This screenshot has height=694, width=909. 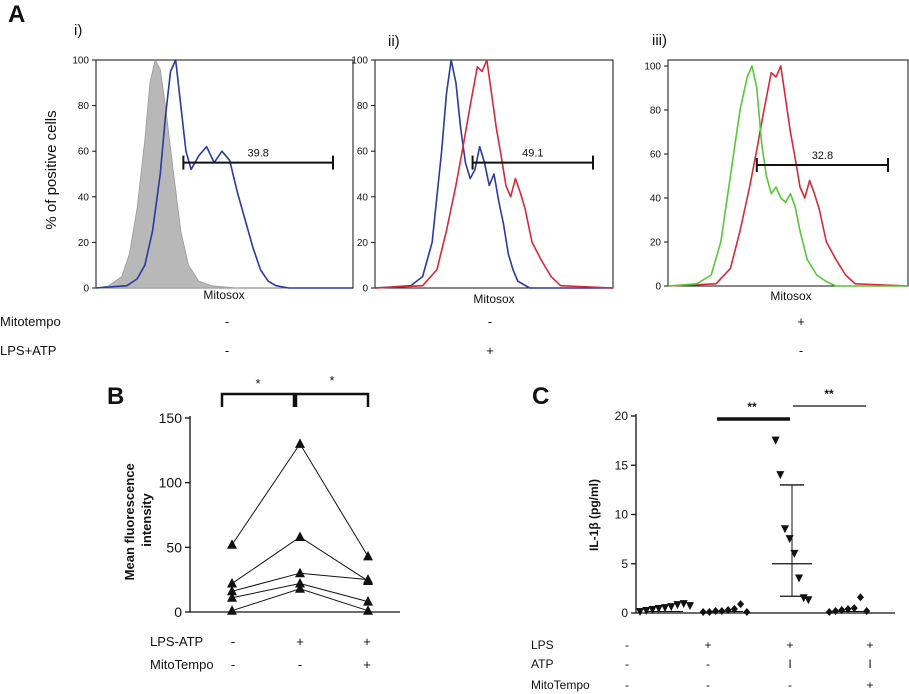 I want to click on cond-a-row1-v3: +, so click(x=801, y=321).